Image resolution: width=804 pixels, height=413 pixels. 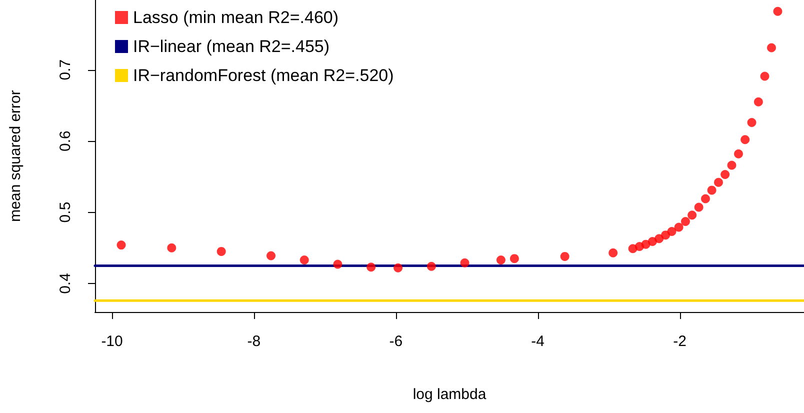 What do you see at coordinates (236, 17) in the screenshot?
I see `legend-label: Lasso (min mean R2=.460)` at bounding box center [236, 17].